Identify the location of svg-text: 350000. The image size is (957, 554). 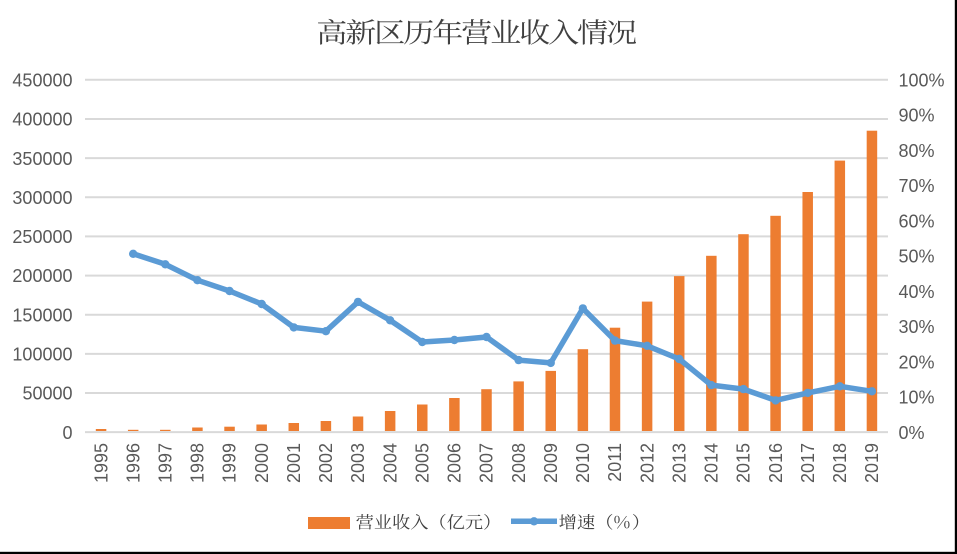
(42, 159).